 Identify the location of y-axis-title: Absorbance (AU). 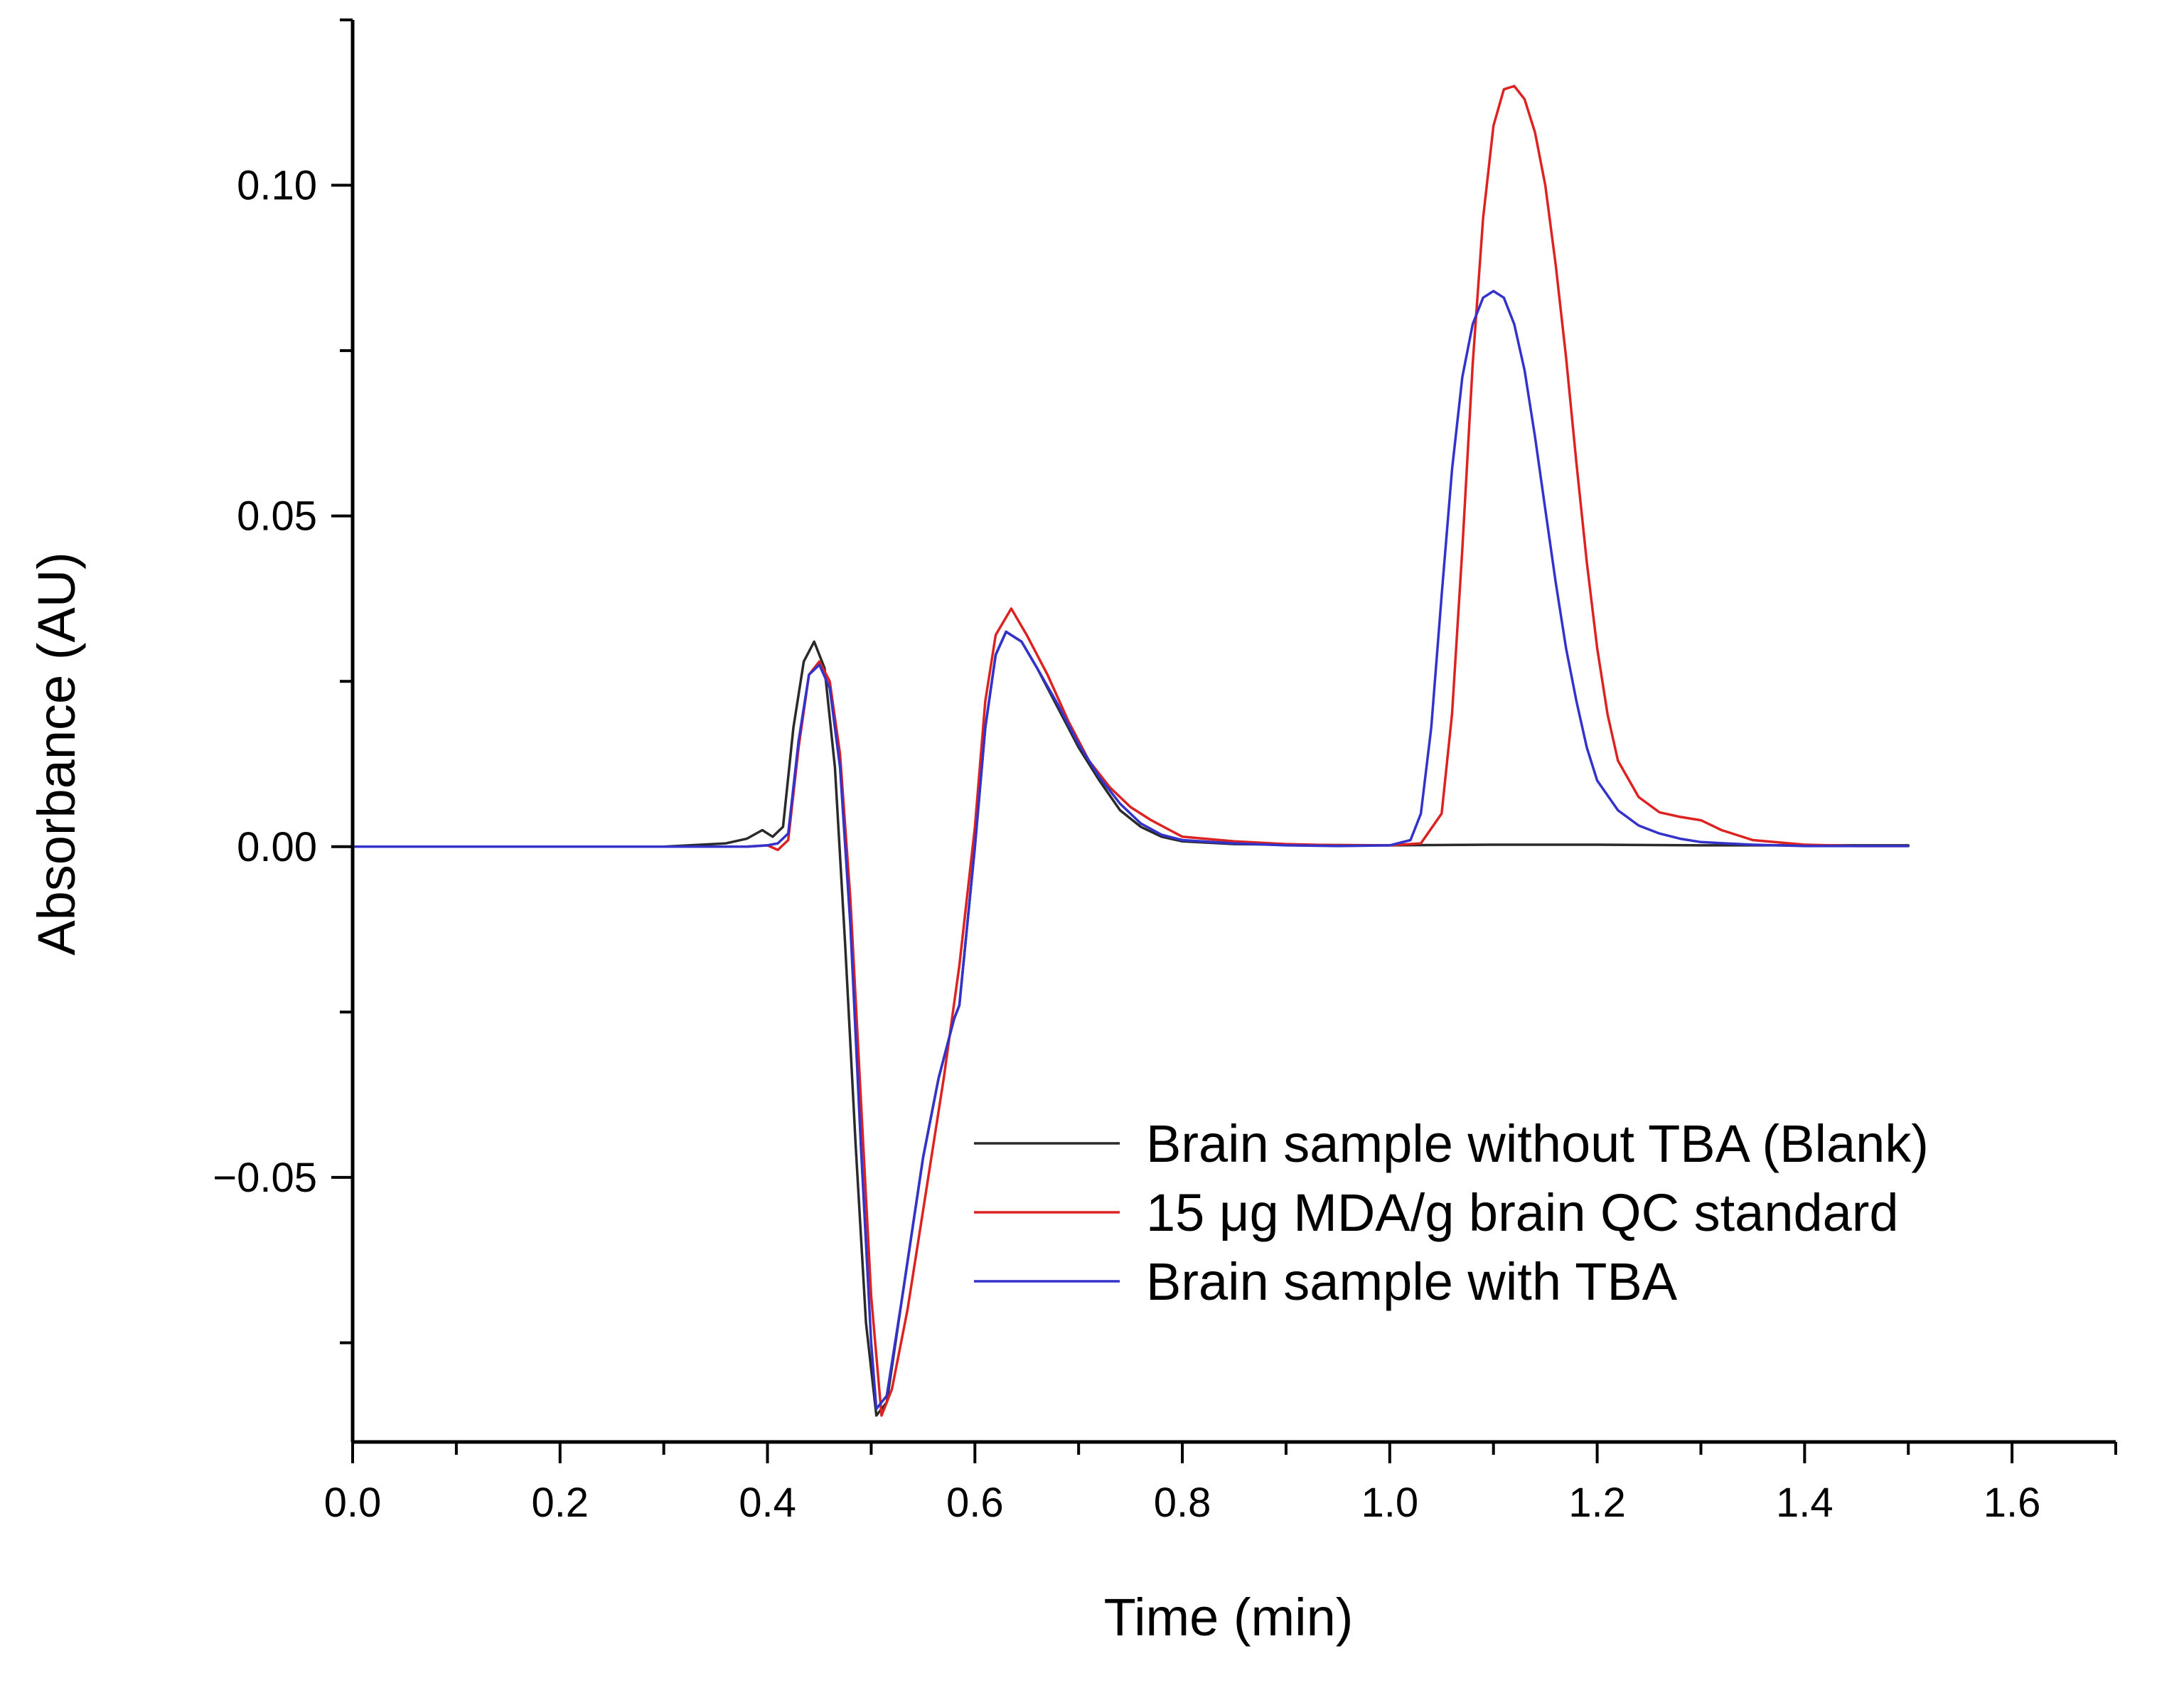
(56, 754).